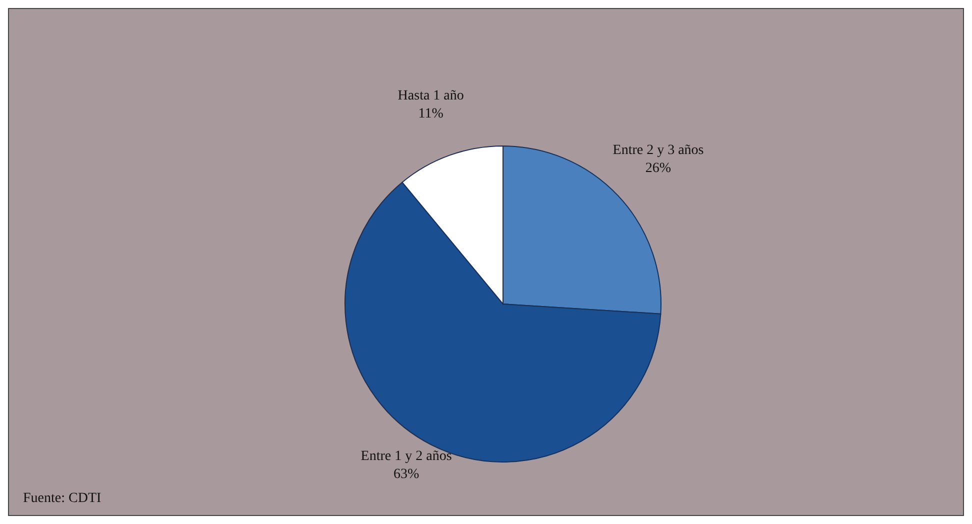 This screenshot has width=972, height=524. Describe the element at coordinates (658, 150) in the screenshot. I see `slice-label: Entre 2 y 3 años` at that location.